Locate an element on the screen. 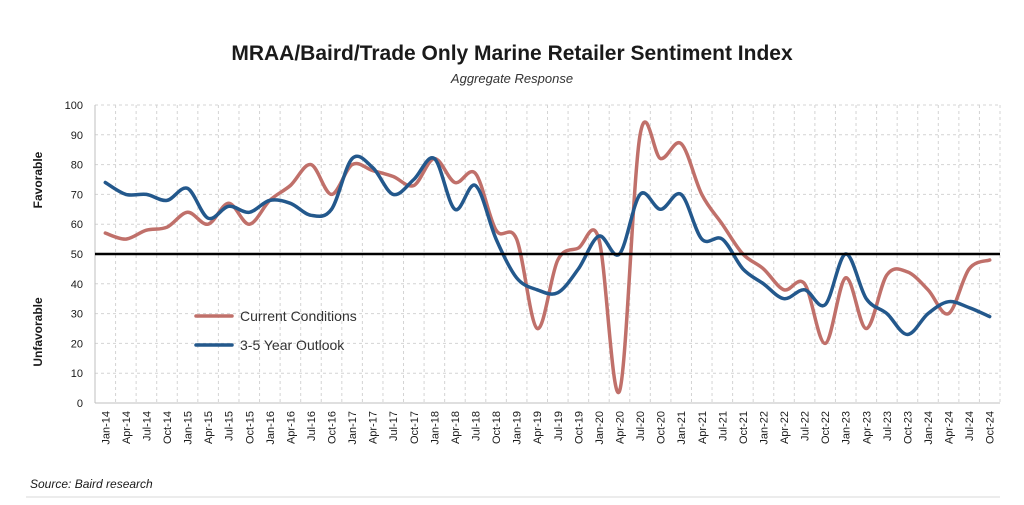 The height and width of the screenshot is (505, 1024). x-tick-label: Oct-24 is located at coordinates (991, 427).